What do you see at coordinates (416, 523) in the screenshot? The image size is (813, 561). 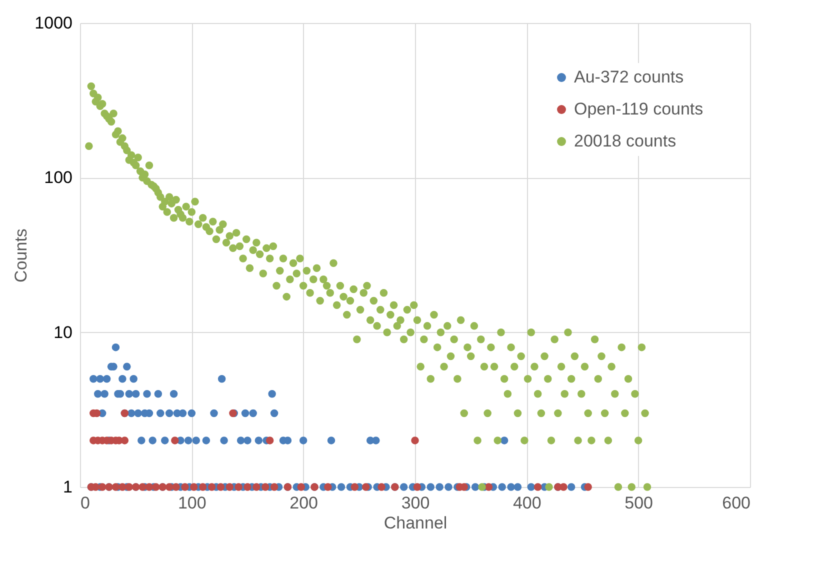 I see `x-axis-title: Channel` at bounding box center [416, 523].